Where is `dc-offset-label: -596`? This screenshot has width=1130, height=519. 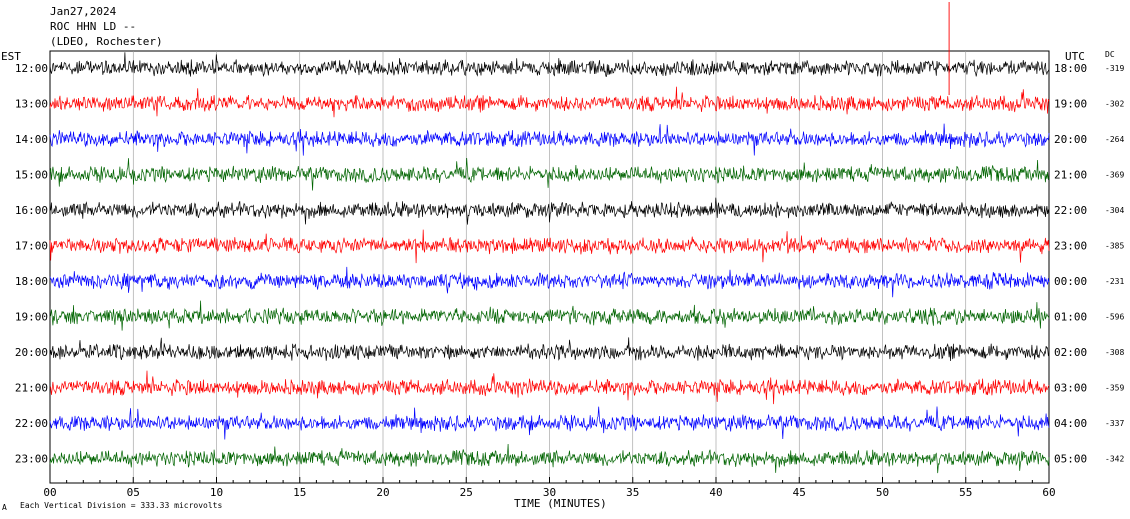 dc-offset-label: -596 is located at coordinates (1114, 317).